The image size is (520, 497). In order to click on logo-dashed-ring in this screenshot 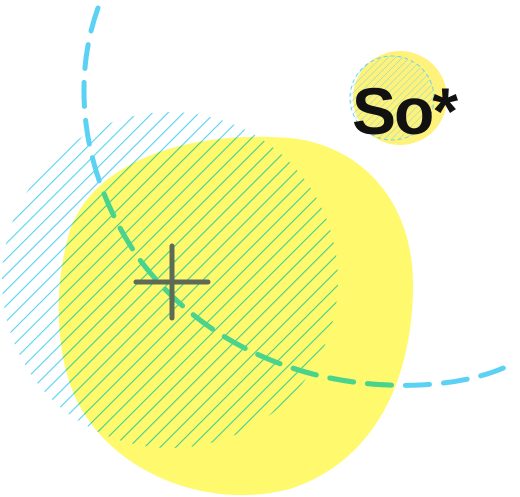, I will do `click(392, 98)`.